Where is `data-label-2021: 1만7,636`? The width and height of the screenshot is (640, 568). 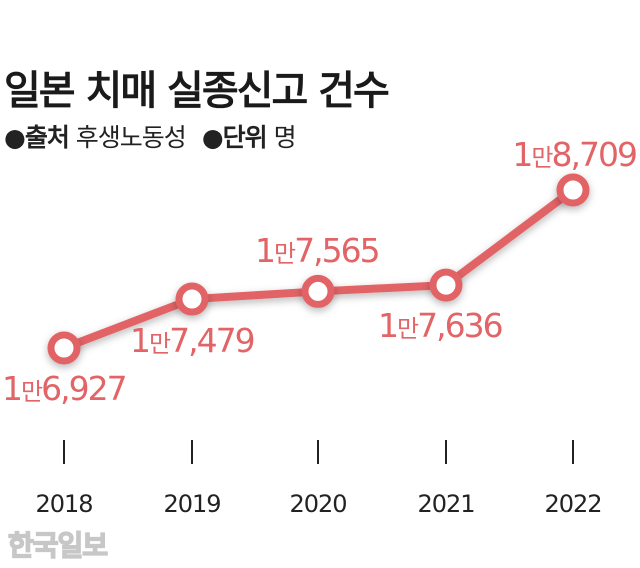 data-label-2021: 1만7,636 is located at coordinates (440, 325).